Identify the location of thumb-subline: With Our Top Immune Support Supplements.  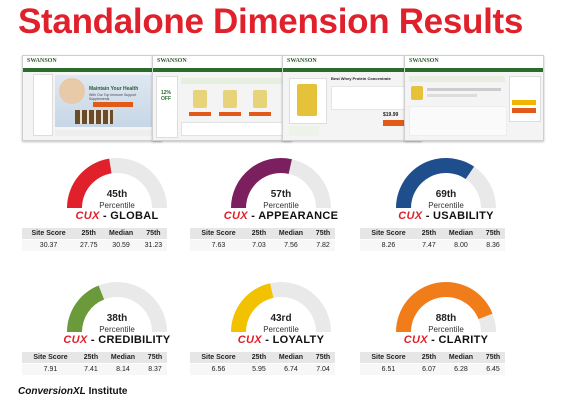
(113, 97).